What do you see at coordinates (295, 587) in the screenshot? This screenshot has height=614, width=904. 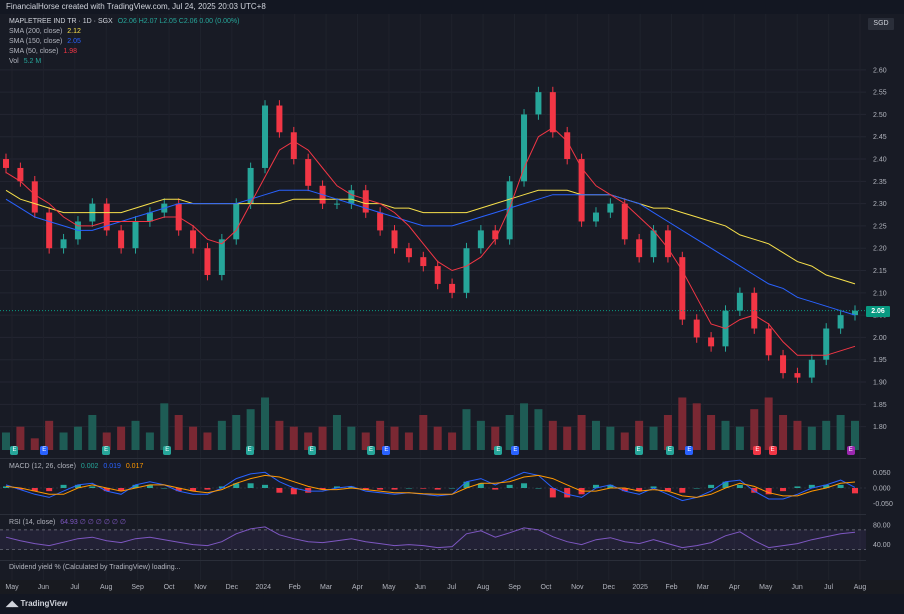 I see `time-axis-label: Feb` at bounding box center [295, 587].